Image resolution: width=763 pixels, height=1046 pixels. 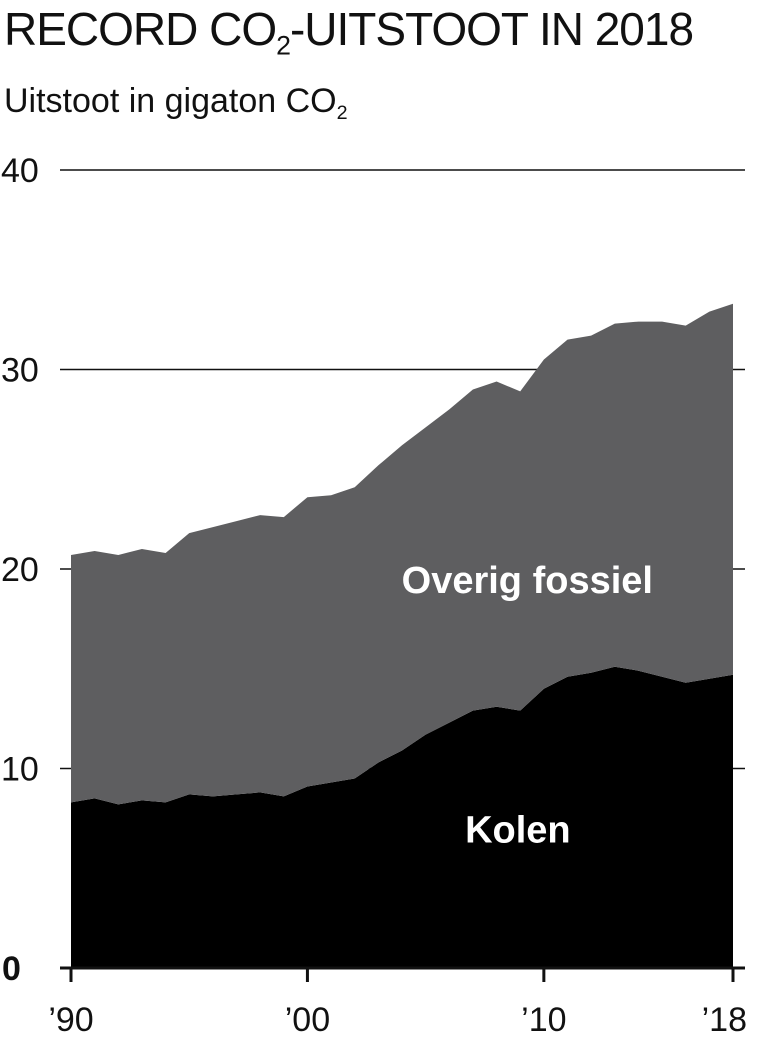 I want to click on axes, so click(x=402, y=974).